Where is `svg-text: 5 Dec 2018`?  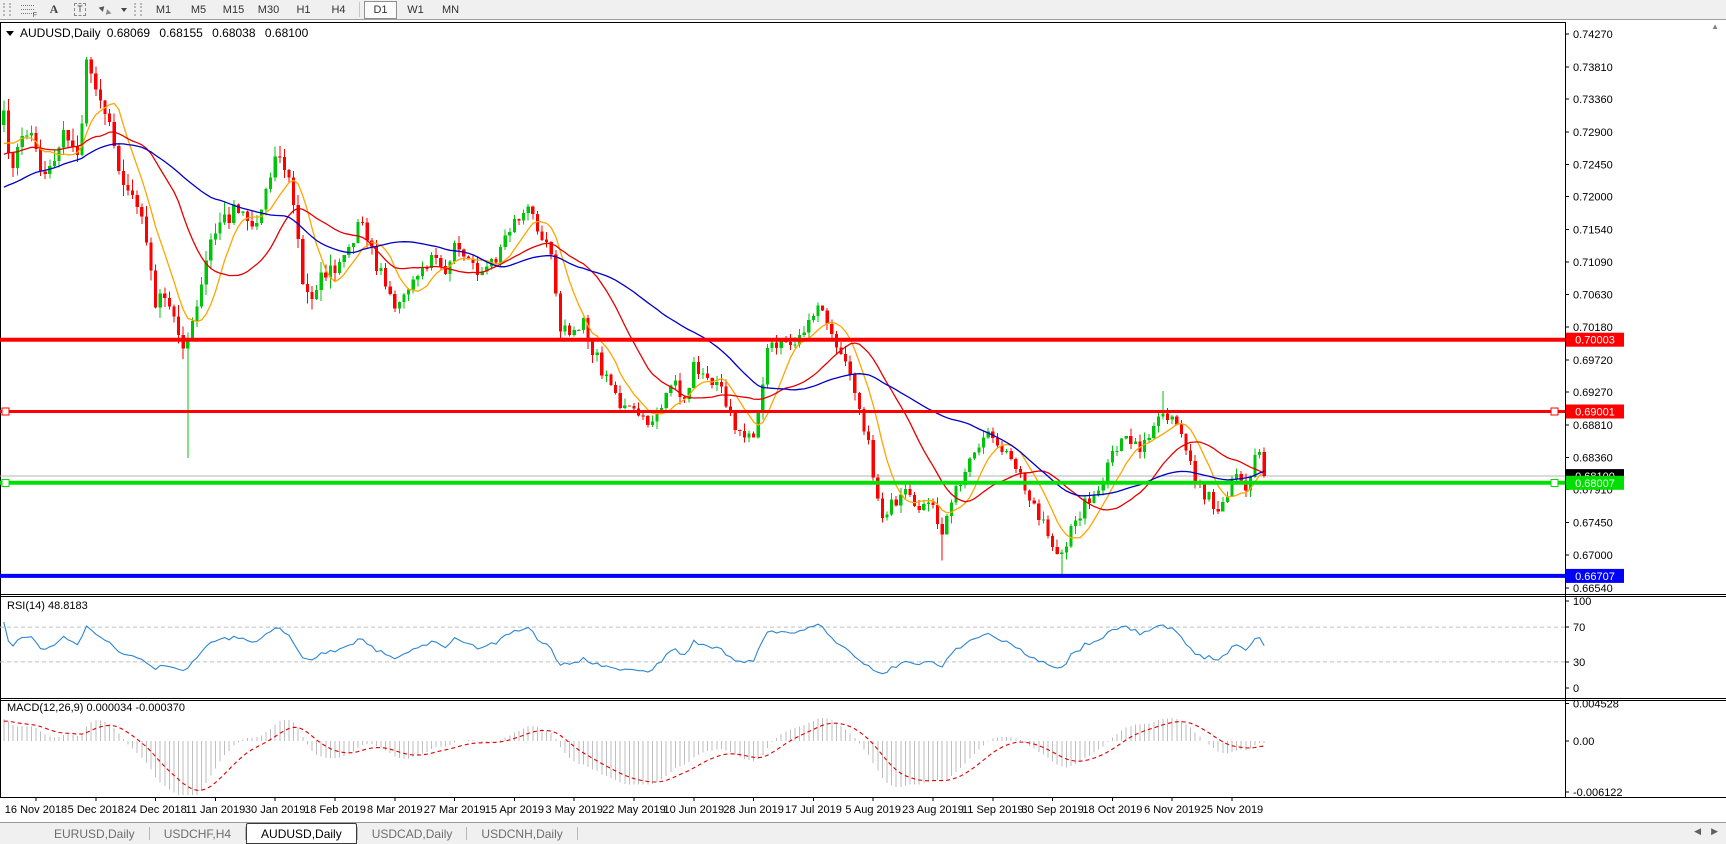
svg-text: 5 Dec 2018 is located at coordinates (96, 810).